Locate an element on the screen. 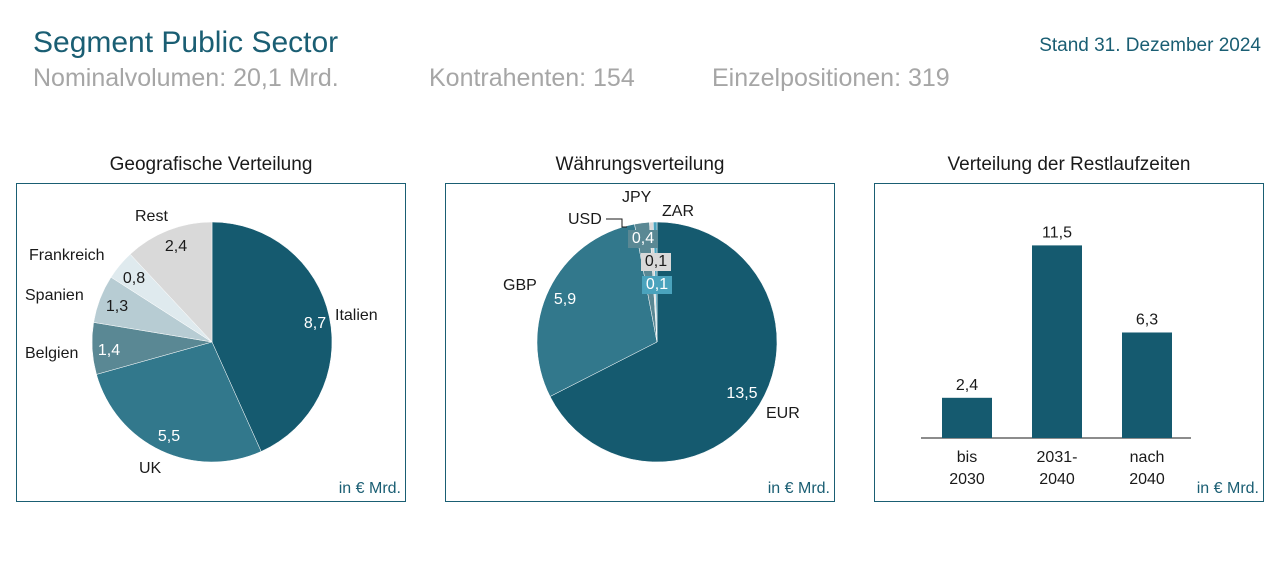  value-label-box-zar is located at coordinates (657, 285).